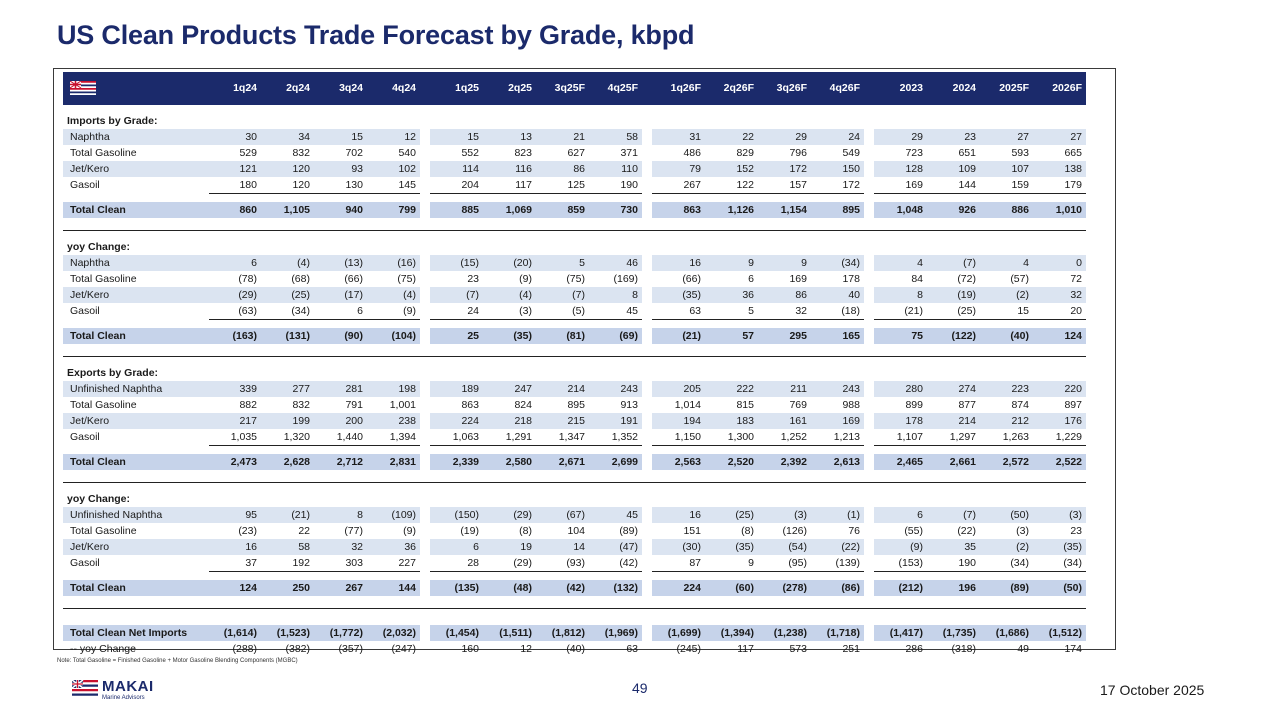  What do you see at coordinates (678, 295) in the screenshot?
I see `value-cell: (35)` at bounding box center [678, 295].